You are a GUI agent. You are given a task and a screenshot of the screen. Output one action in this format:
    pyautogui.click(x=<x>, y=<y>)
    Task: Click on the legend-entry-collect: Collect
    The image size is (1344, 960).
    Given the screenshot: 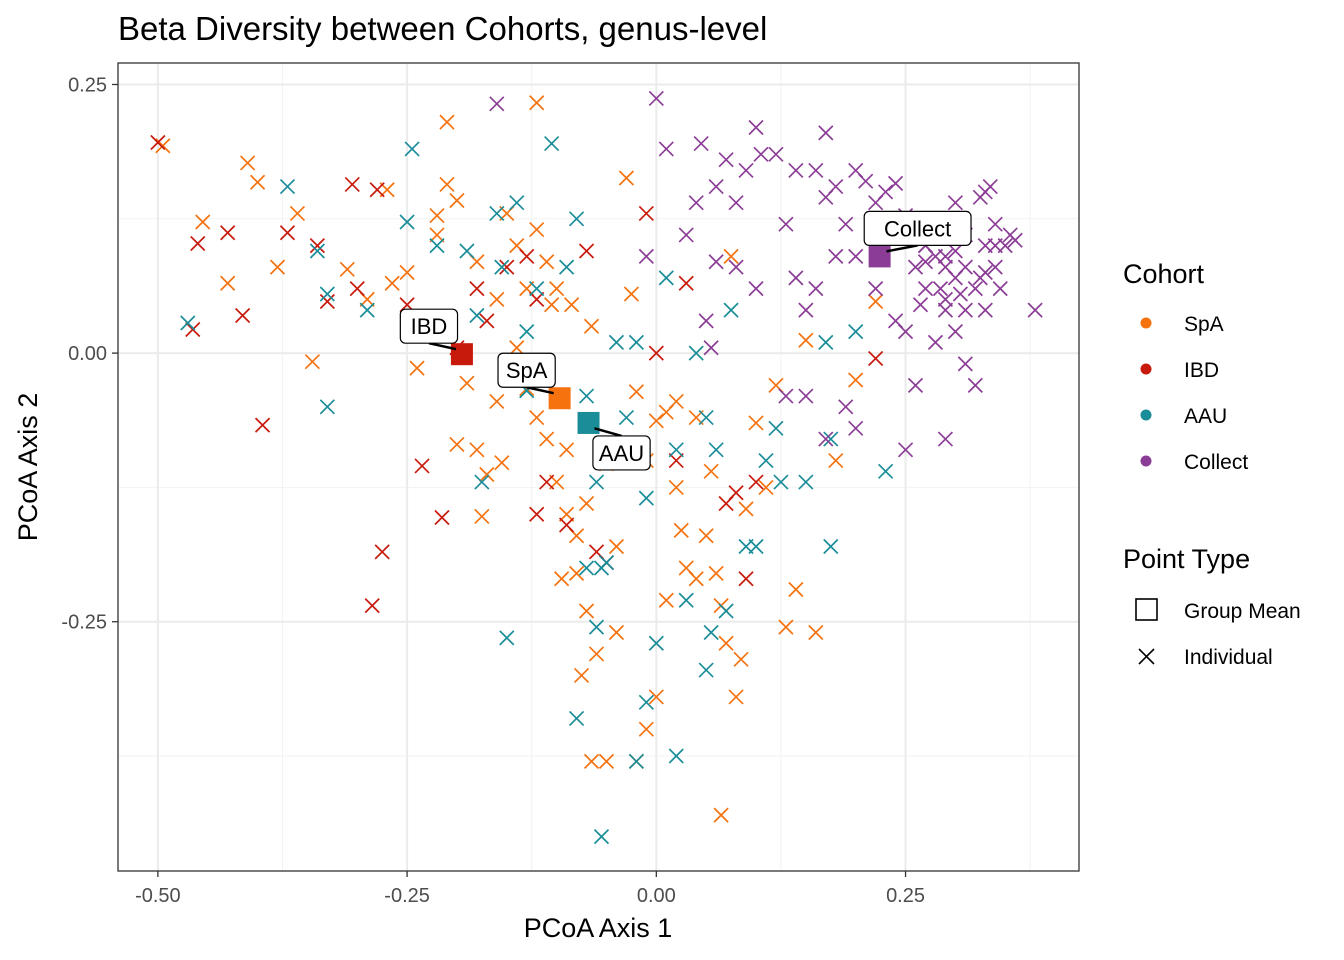 What is the action you would take?
    pyautogui.click(x=1194, y=462)
    